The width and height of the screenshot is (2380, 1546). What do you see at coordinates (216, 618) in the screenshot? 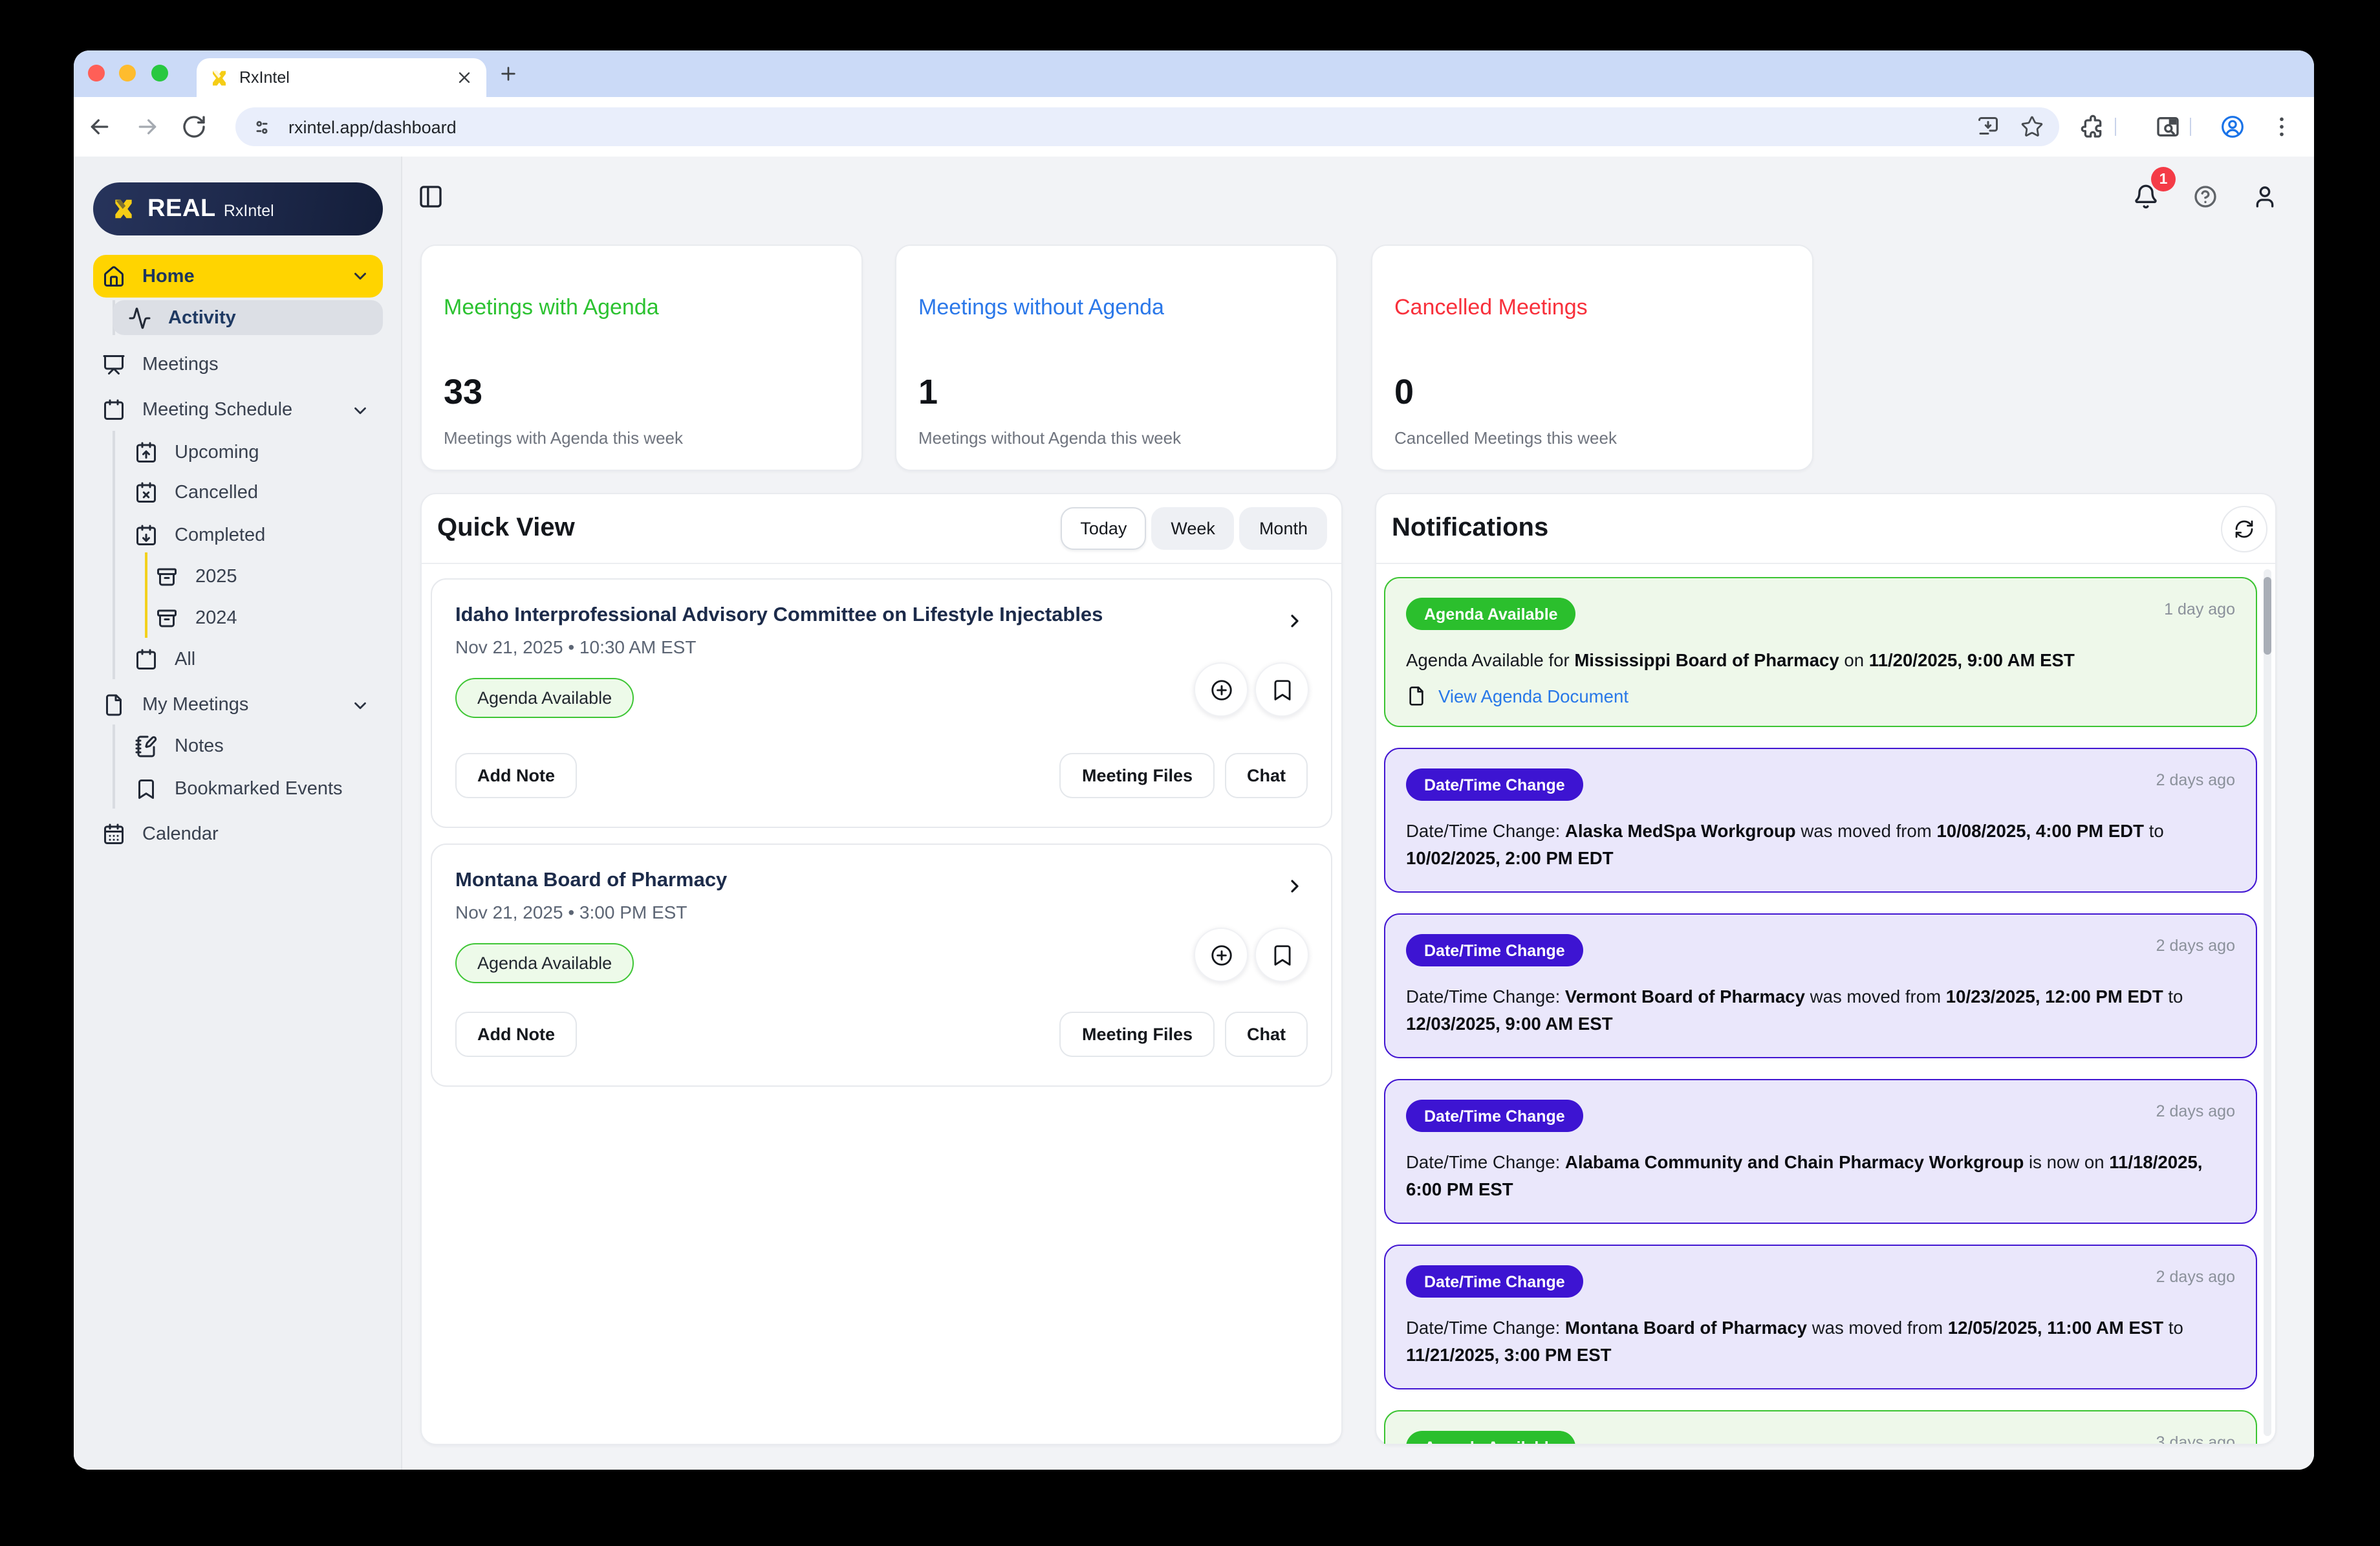
I see `sidebar-item-label: 2024` at bounding box center [216, 618].